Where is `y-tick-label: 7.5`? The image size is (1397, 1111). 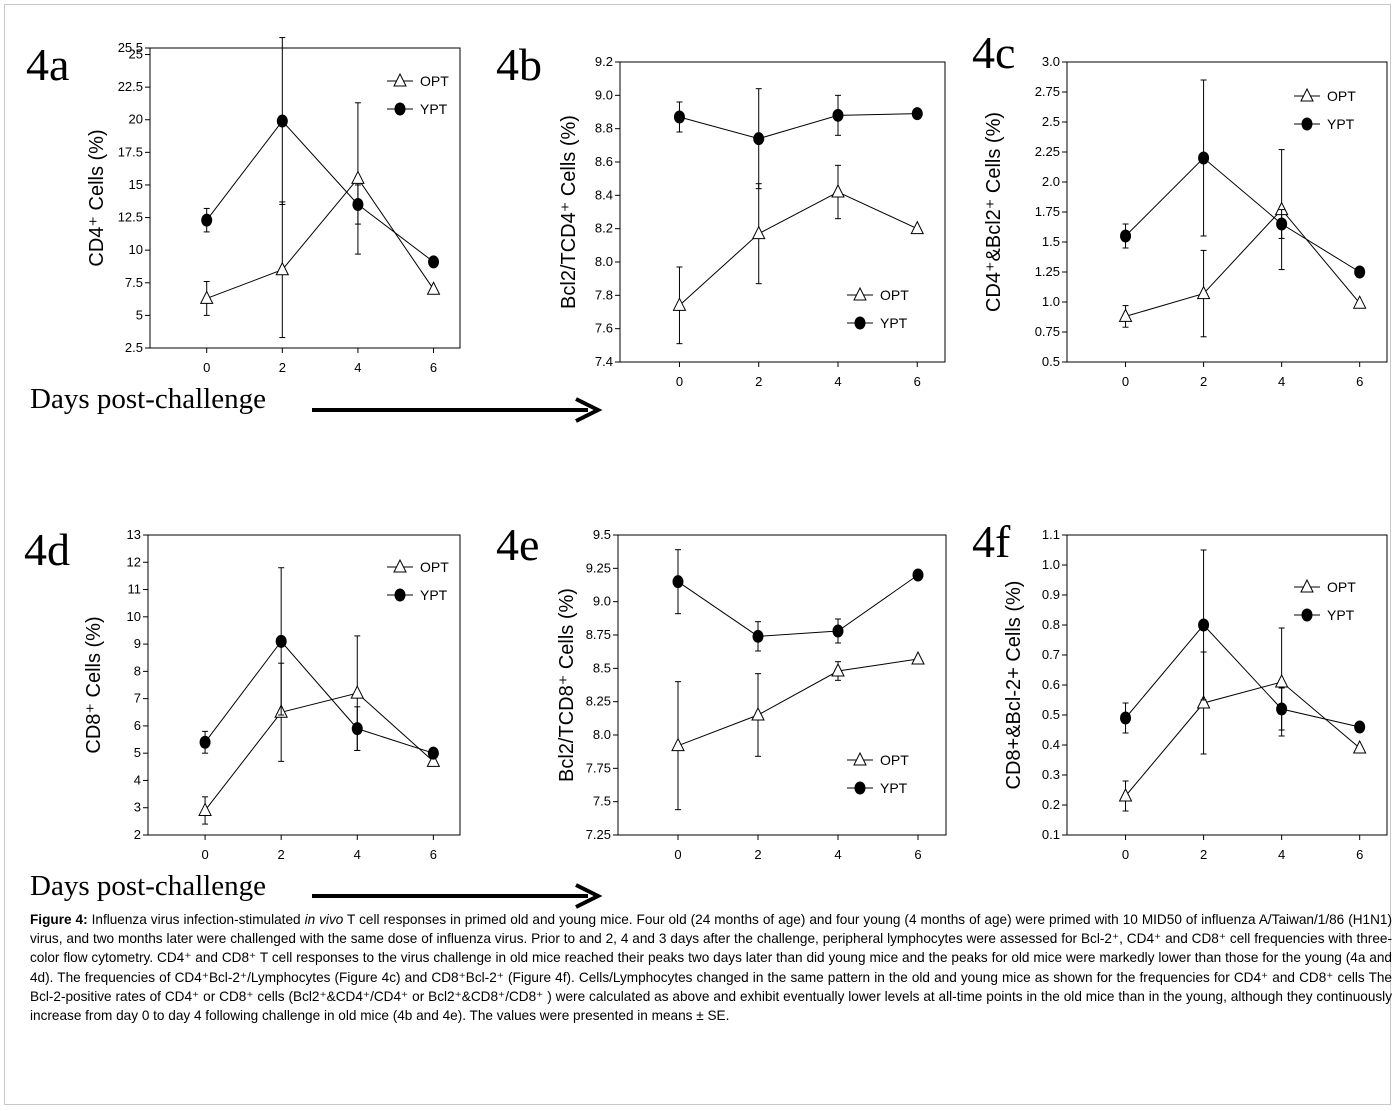 y-tick-label: 7.5 is located at coordinates (134, 282).